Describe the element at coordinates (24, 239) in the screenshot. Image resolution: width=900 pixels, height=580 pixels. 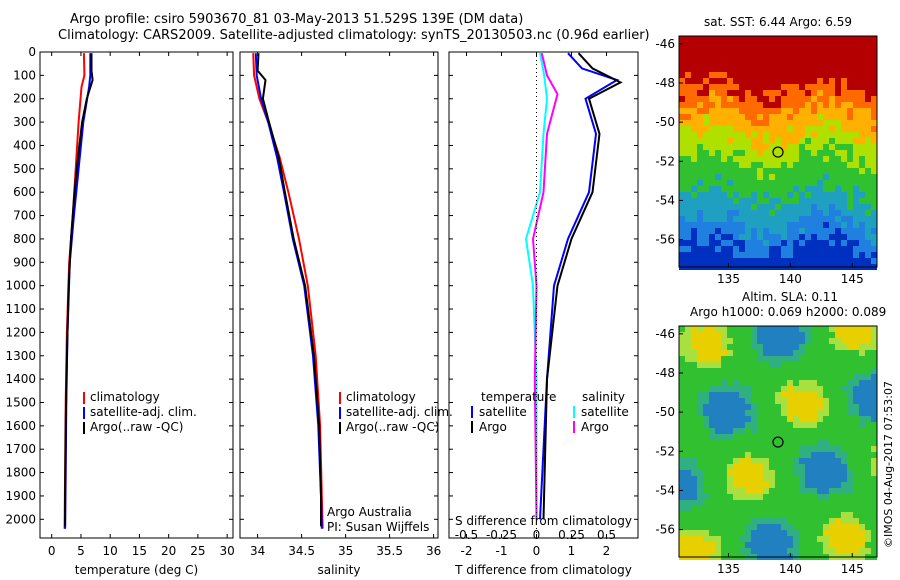
I see `depth-tick-label: 800` at that location.